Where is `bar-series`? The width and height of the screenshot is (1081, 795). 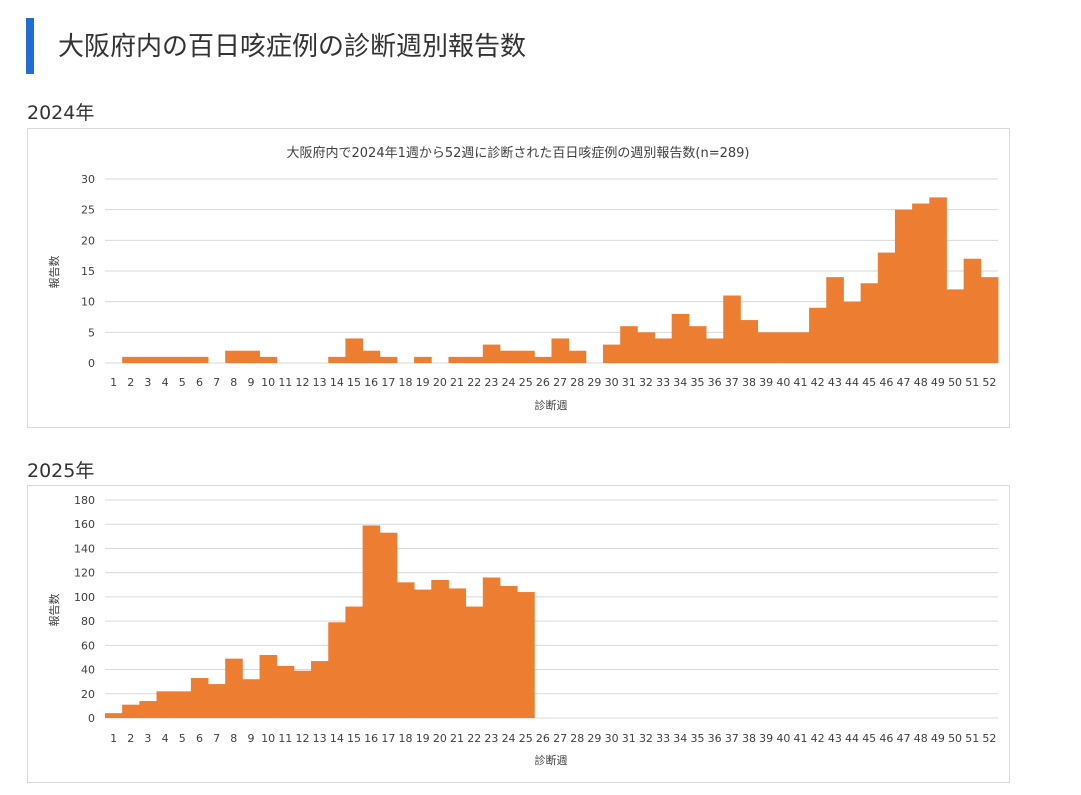 bar-series is located at coordinates (320, 621).